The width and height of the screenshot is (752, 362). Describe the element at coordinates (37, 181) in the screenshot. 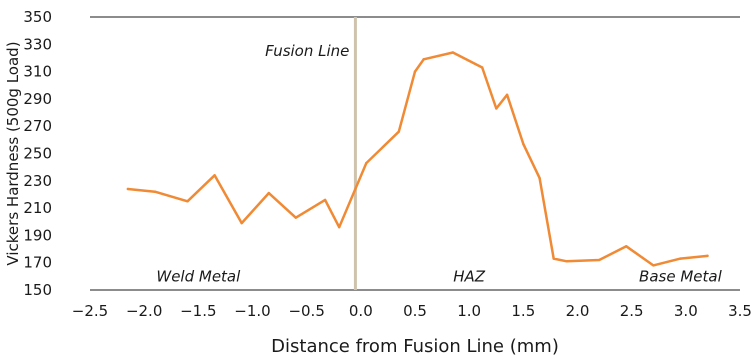

I see `y-tick-label: 230` at that location.